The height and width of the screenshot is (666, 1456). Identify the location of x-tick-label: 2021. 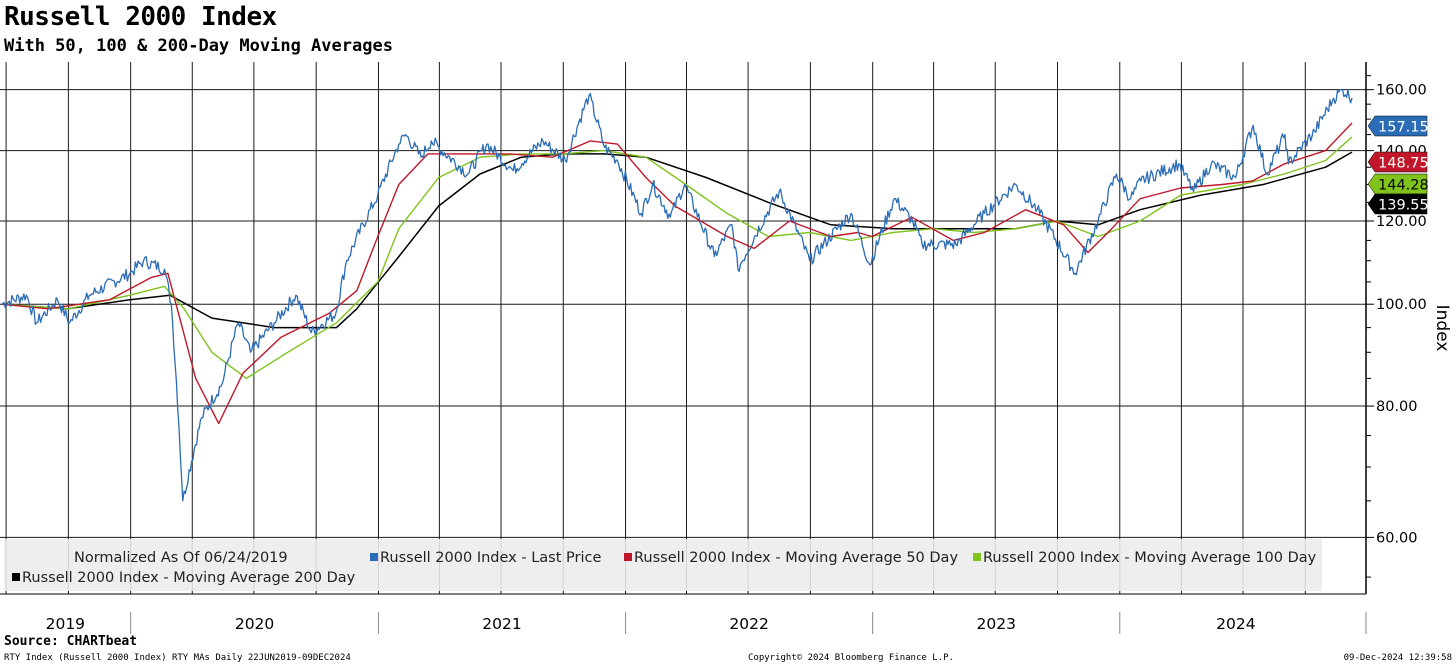
(501, 624).